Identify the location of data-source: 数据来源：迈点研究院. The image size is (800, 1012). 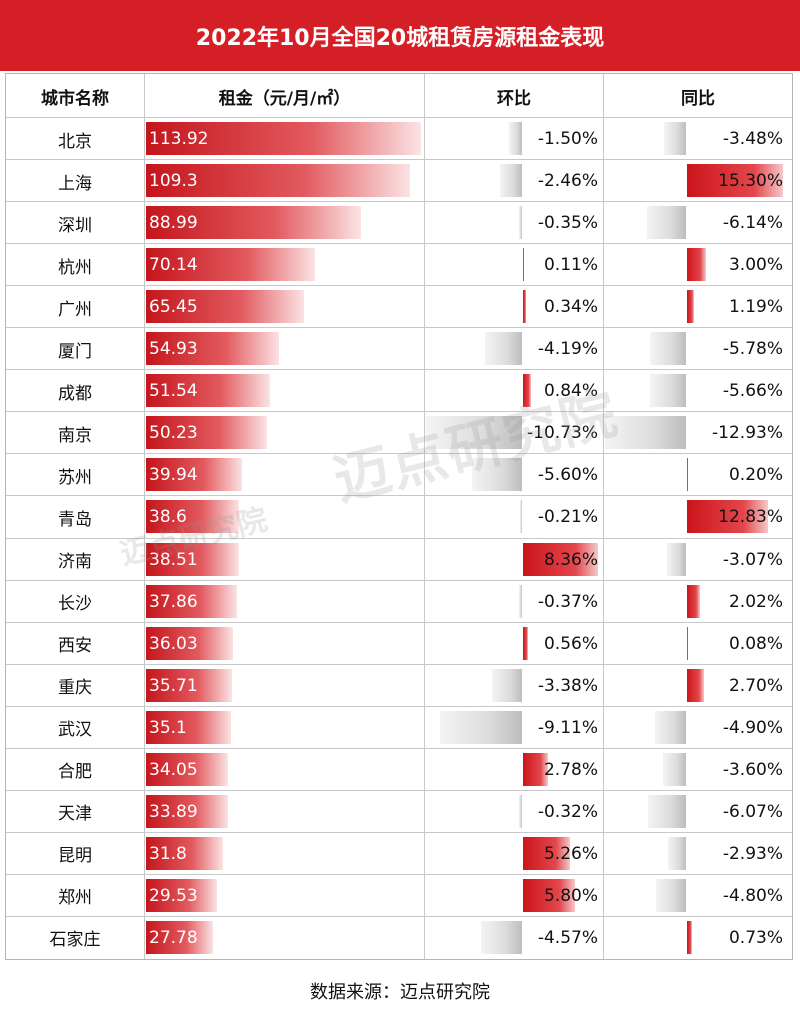
(400, 992).